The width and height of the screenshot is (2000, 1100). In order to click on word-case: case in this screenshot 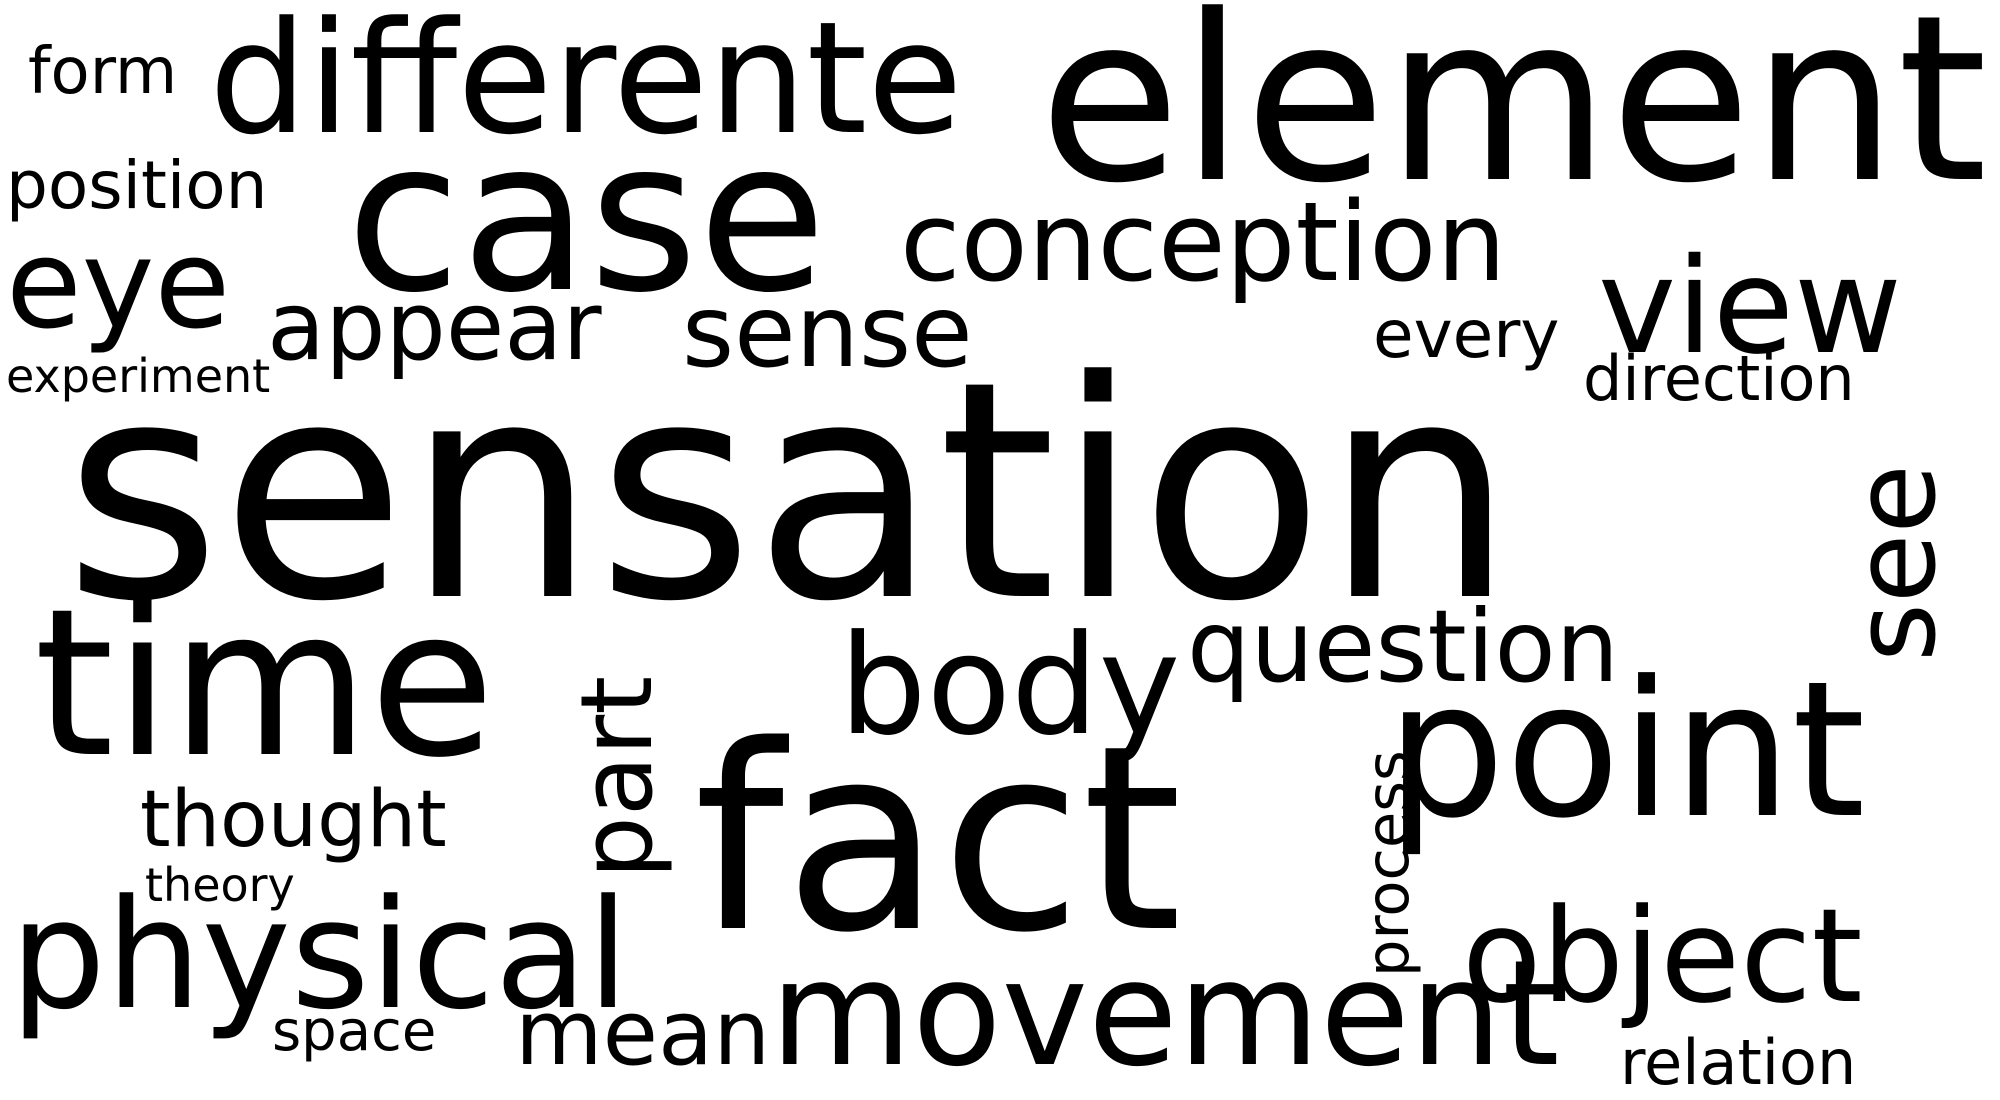, I will do `click(586, 217)`.